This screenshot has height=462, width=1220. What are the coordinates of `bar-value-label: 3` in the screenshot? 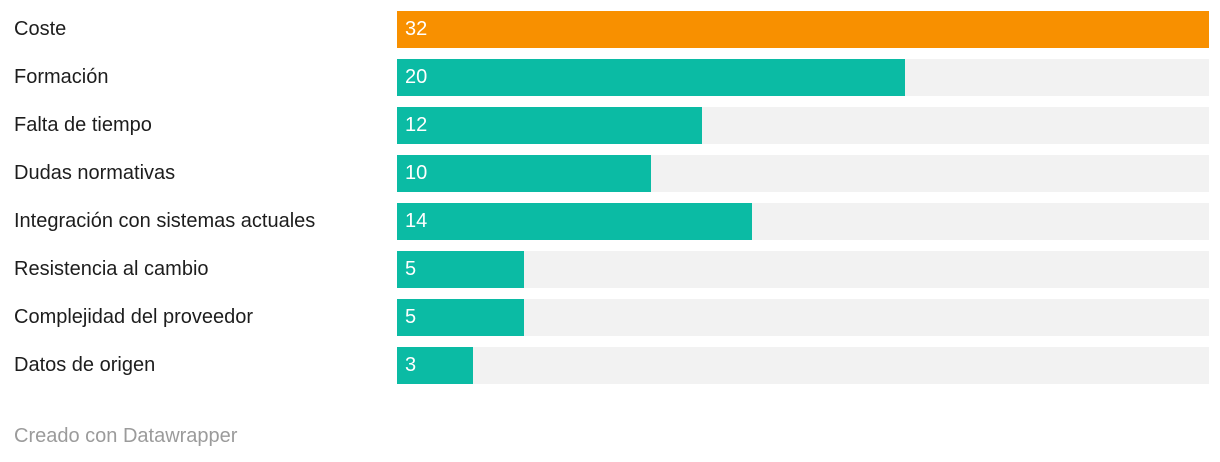 It's located at (411, 365).